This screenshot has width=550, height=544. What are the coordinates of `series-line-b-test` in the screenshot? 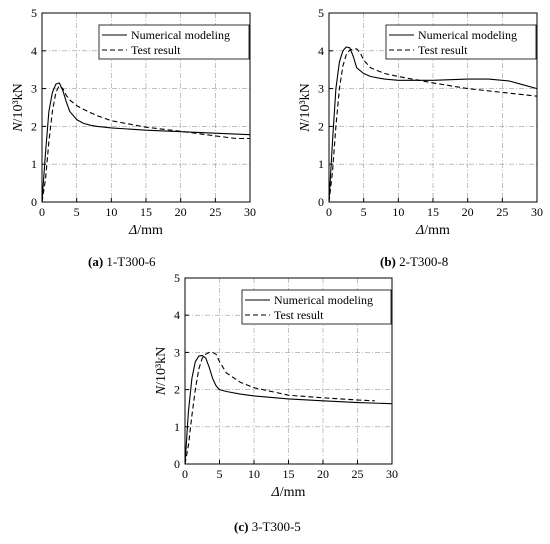 It's located at (433, 125).